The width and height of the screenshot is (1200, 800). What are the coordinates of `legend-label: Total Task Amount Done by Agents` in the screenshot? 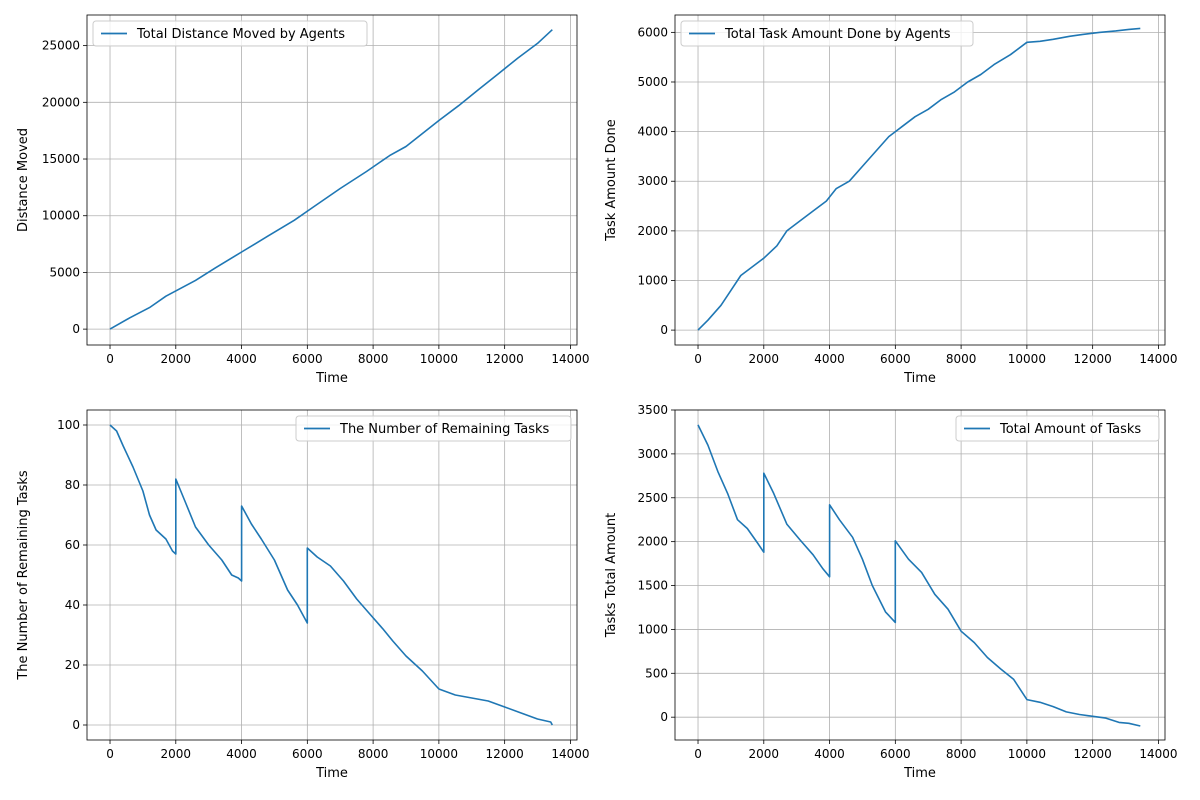 It's located at (837, 34).